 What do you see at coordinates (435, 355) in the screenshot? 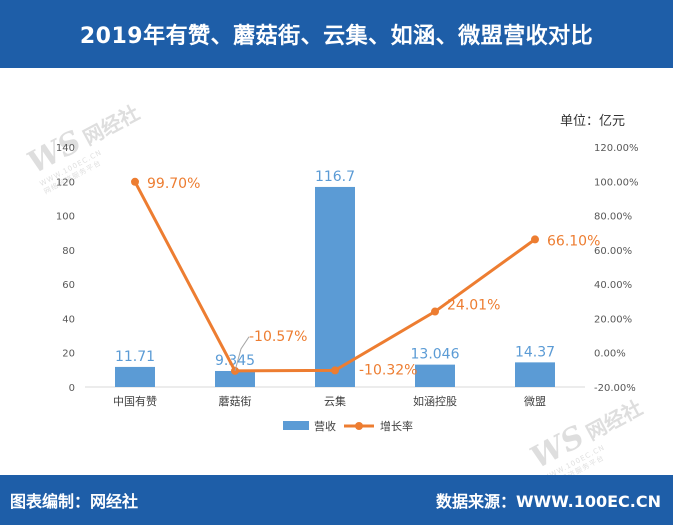
I see `revenue-data-label: 13.046` at bounding box center [435, 355].